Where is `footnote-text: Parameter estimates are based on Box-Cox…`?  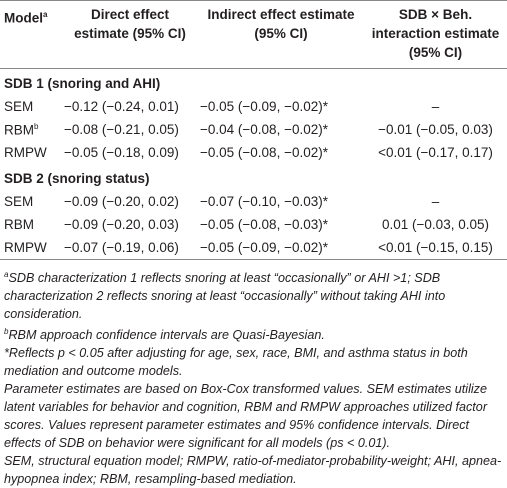 footnote-text: Parameter estimates are based on Box-Cox… is located at coordinates (246, 416).